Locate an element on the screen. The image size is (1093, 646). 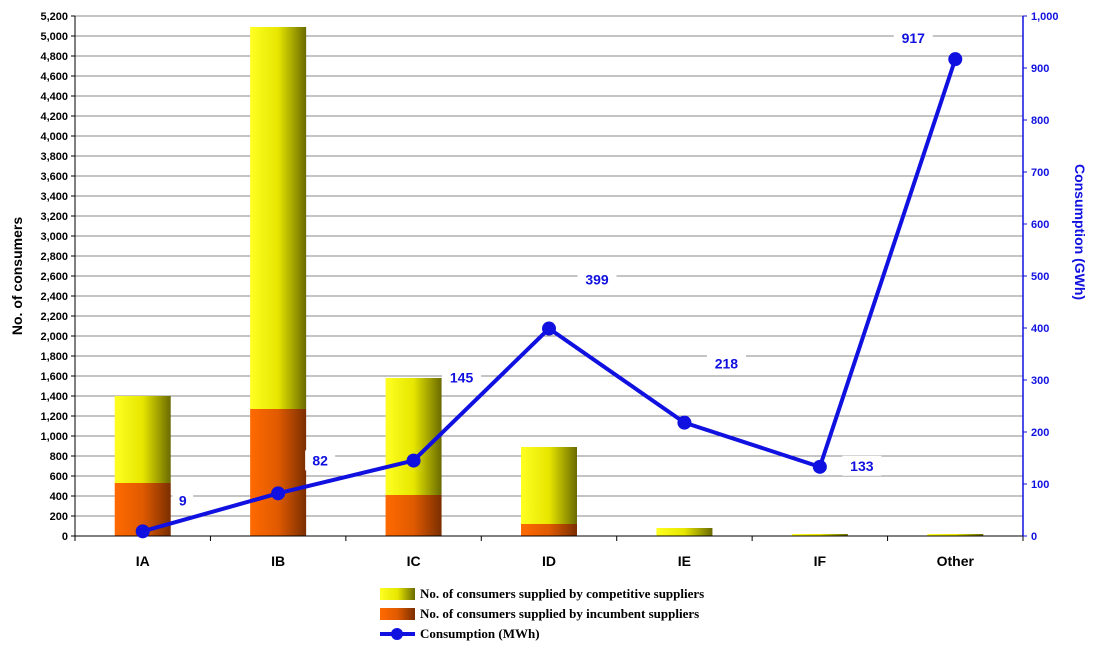
category-label: IF is located at coordinates (820, 561).